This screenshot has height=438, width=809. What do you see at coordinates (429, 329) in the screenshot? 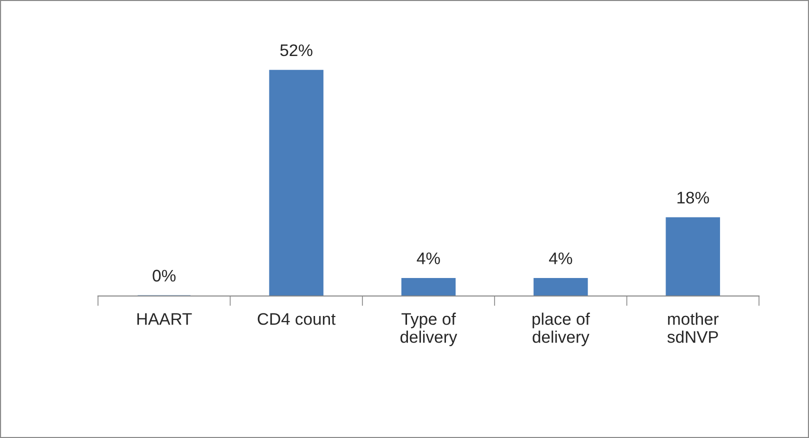
I see `x-tick-label: Type of delivery` at bounding box center [429, 329].